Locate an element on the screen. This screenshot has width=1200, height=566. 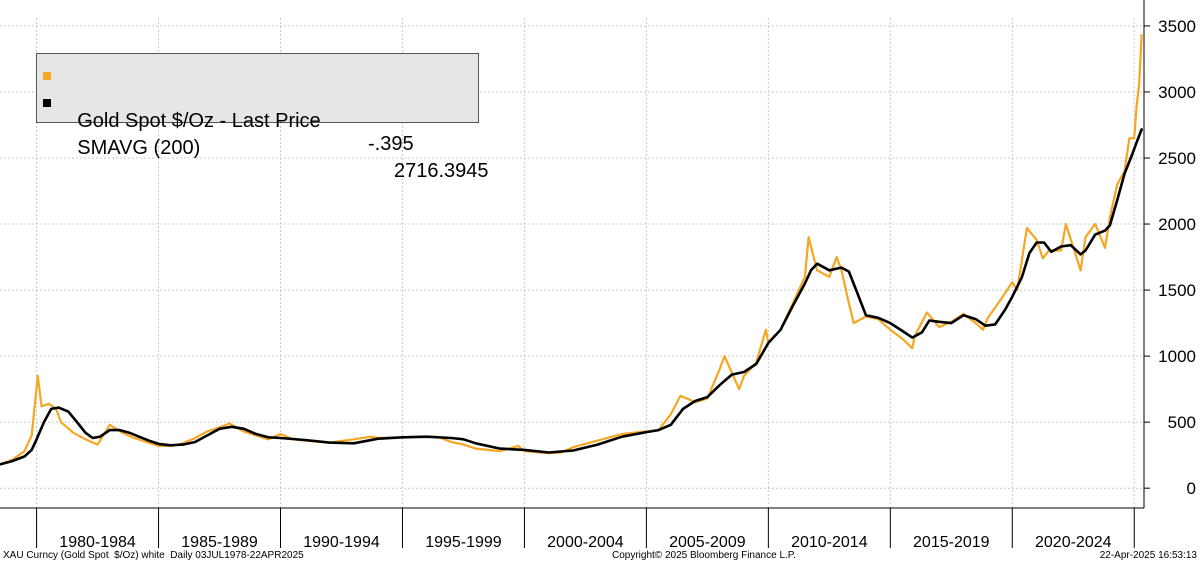
period-separators is located at coordinates (585, 528).